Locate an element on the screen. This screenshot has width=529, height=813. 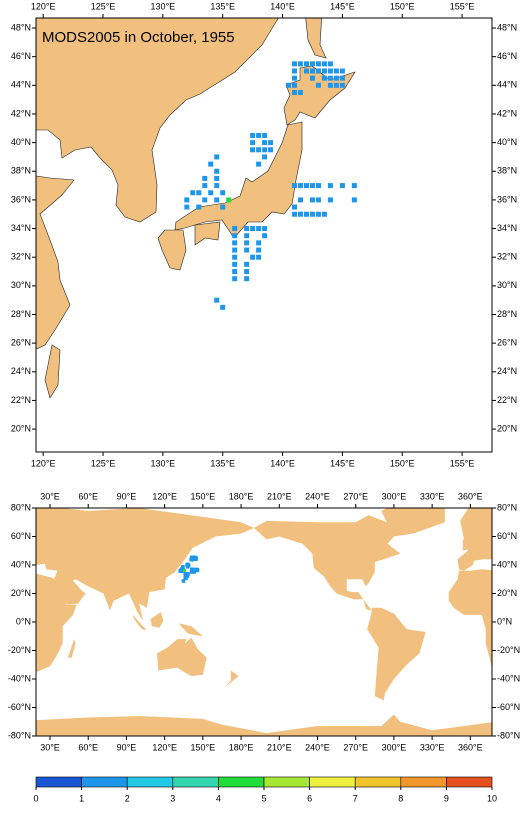
colorbar-label: 4 is located at coordinates (218, 798).